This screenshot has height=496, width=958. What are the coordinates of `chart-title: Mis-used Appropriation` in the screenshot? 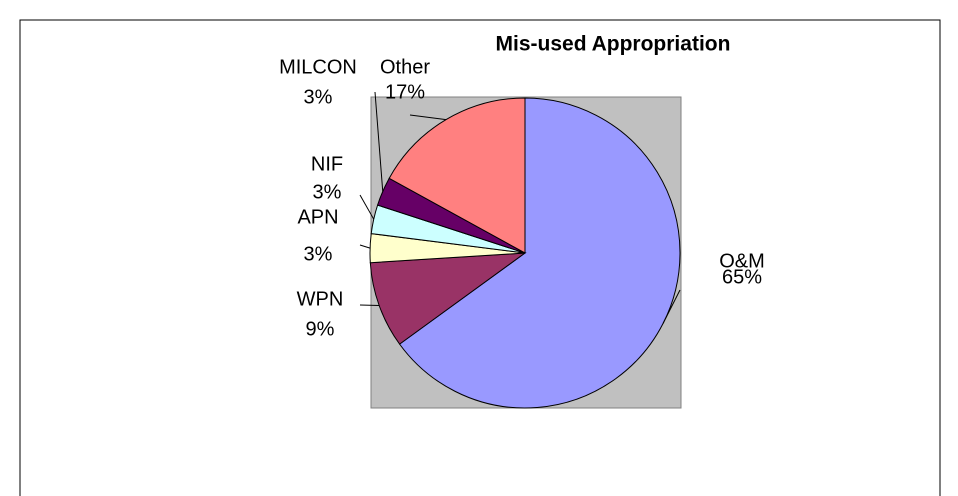 It's located at (613, 44).